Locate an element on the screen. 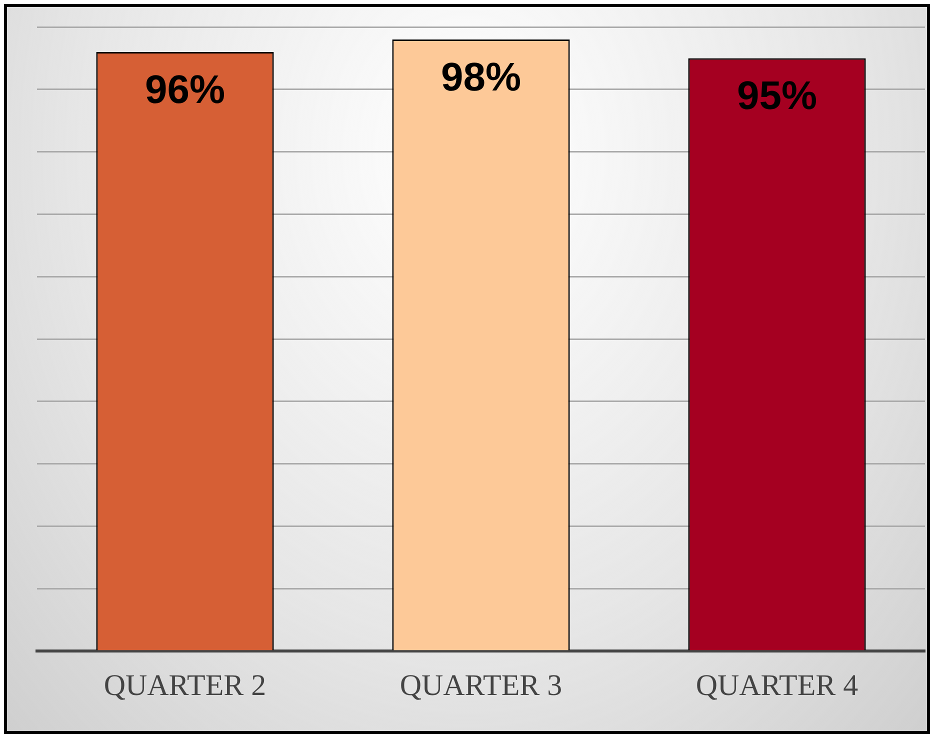  data-label: 96% is located at coordinates (185, 90).